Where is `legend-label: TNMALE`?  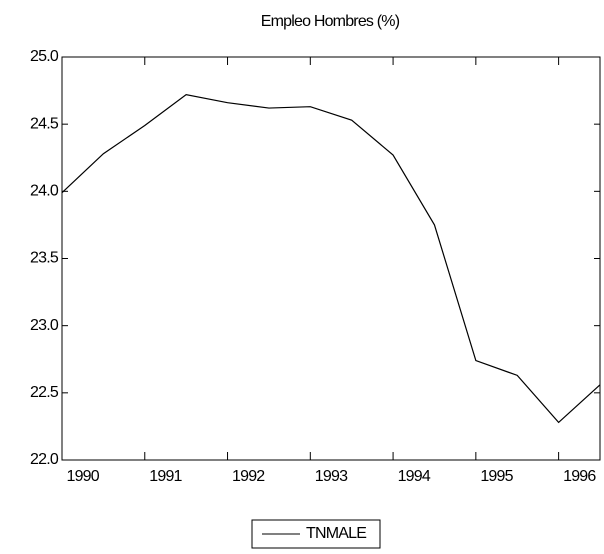
legend-label: TNMALE is located at coordinates (336, 533).